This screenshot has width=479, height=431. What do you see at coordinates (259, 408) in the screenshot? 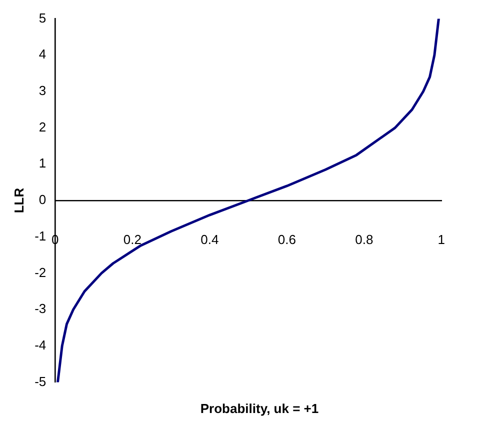
I see `x-axis-title: Probability, uk = +1` at bounding box center [259, 408].